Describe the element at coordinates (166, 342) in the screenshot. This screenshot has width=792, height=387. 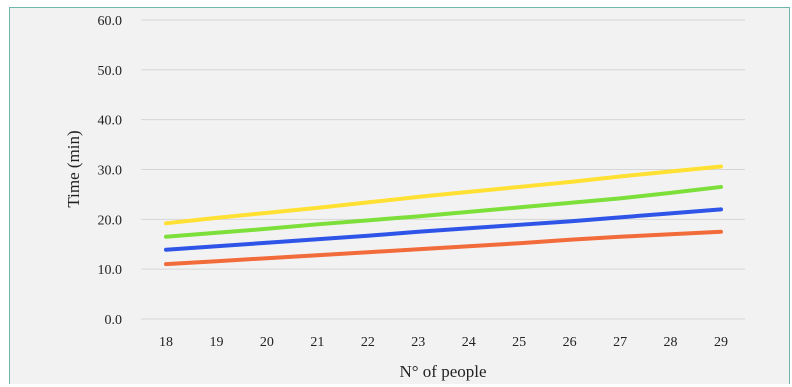
I see `x-tick-label: 18` at that location.